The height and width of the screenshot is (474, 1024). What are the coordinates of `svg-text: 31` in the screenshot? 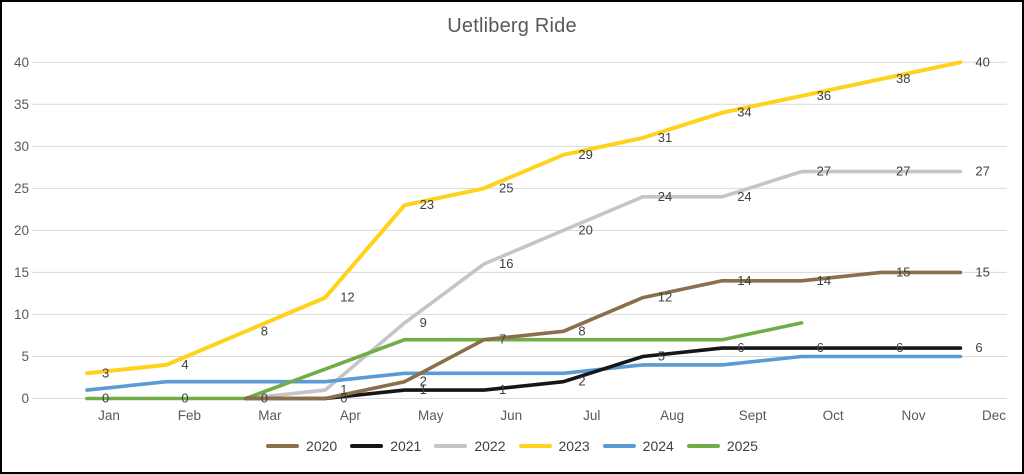 It's located at (665, 137).